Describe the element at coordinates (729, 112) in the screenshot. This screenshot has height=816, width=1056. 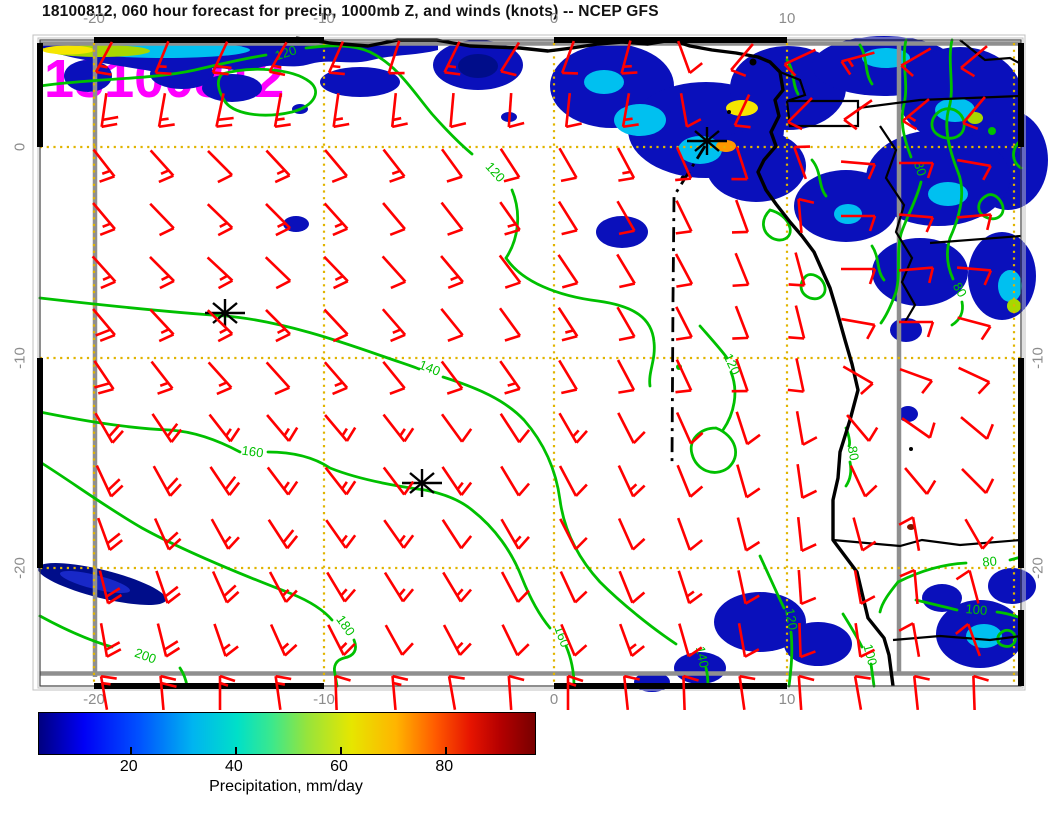
I see `island` at that location.